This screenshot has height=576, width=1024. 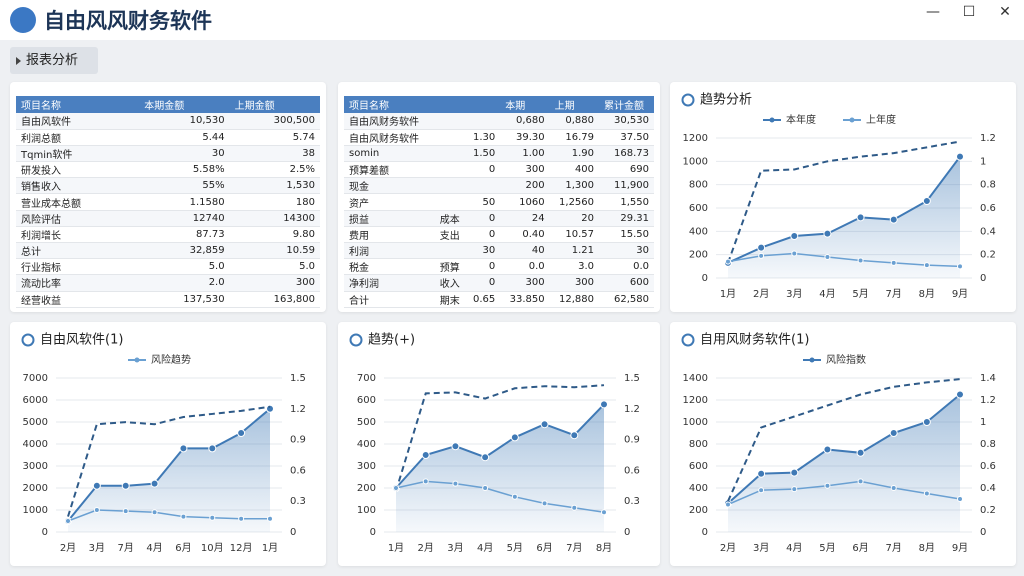 I want to click on y-tick-label: 0, so click(x=705, y=278).